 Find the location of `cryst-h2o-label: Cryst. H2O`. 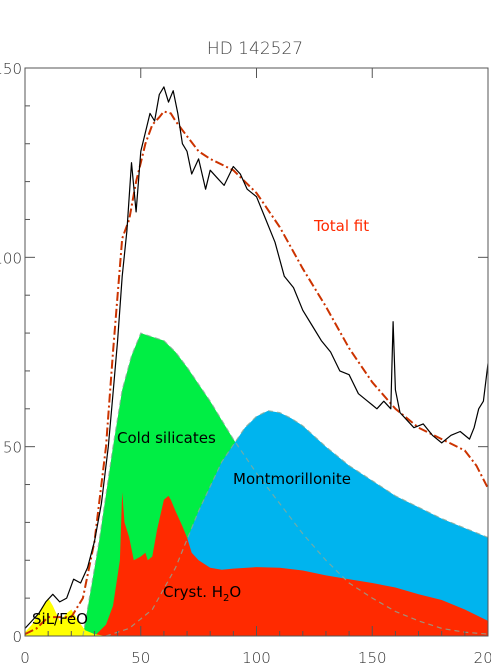

cryst-h2o-label: Cryst. H2O is located at coordinates (202, 593).